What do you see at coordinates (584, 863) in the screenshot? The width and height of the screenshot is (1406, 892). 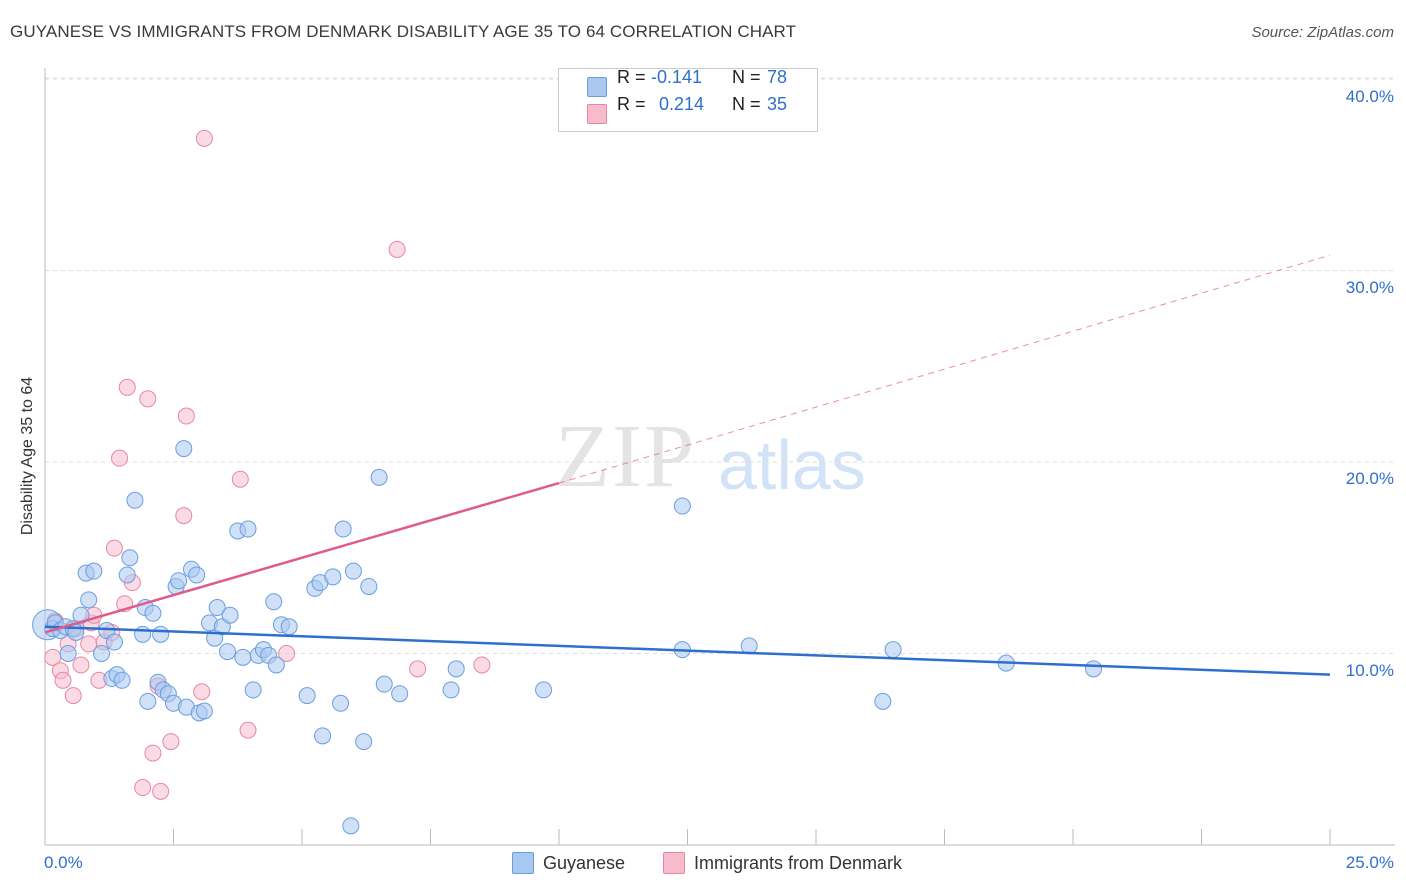 I see `bottom-legend-label-guyanese: Guyanese` at bounding box center [584, 863].